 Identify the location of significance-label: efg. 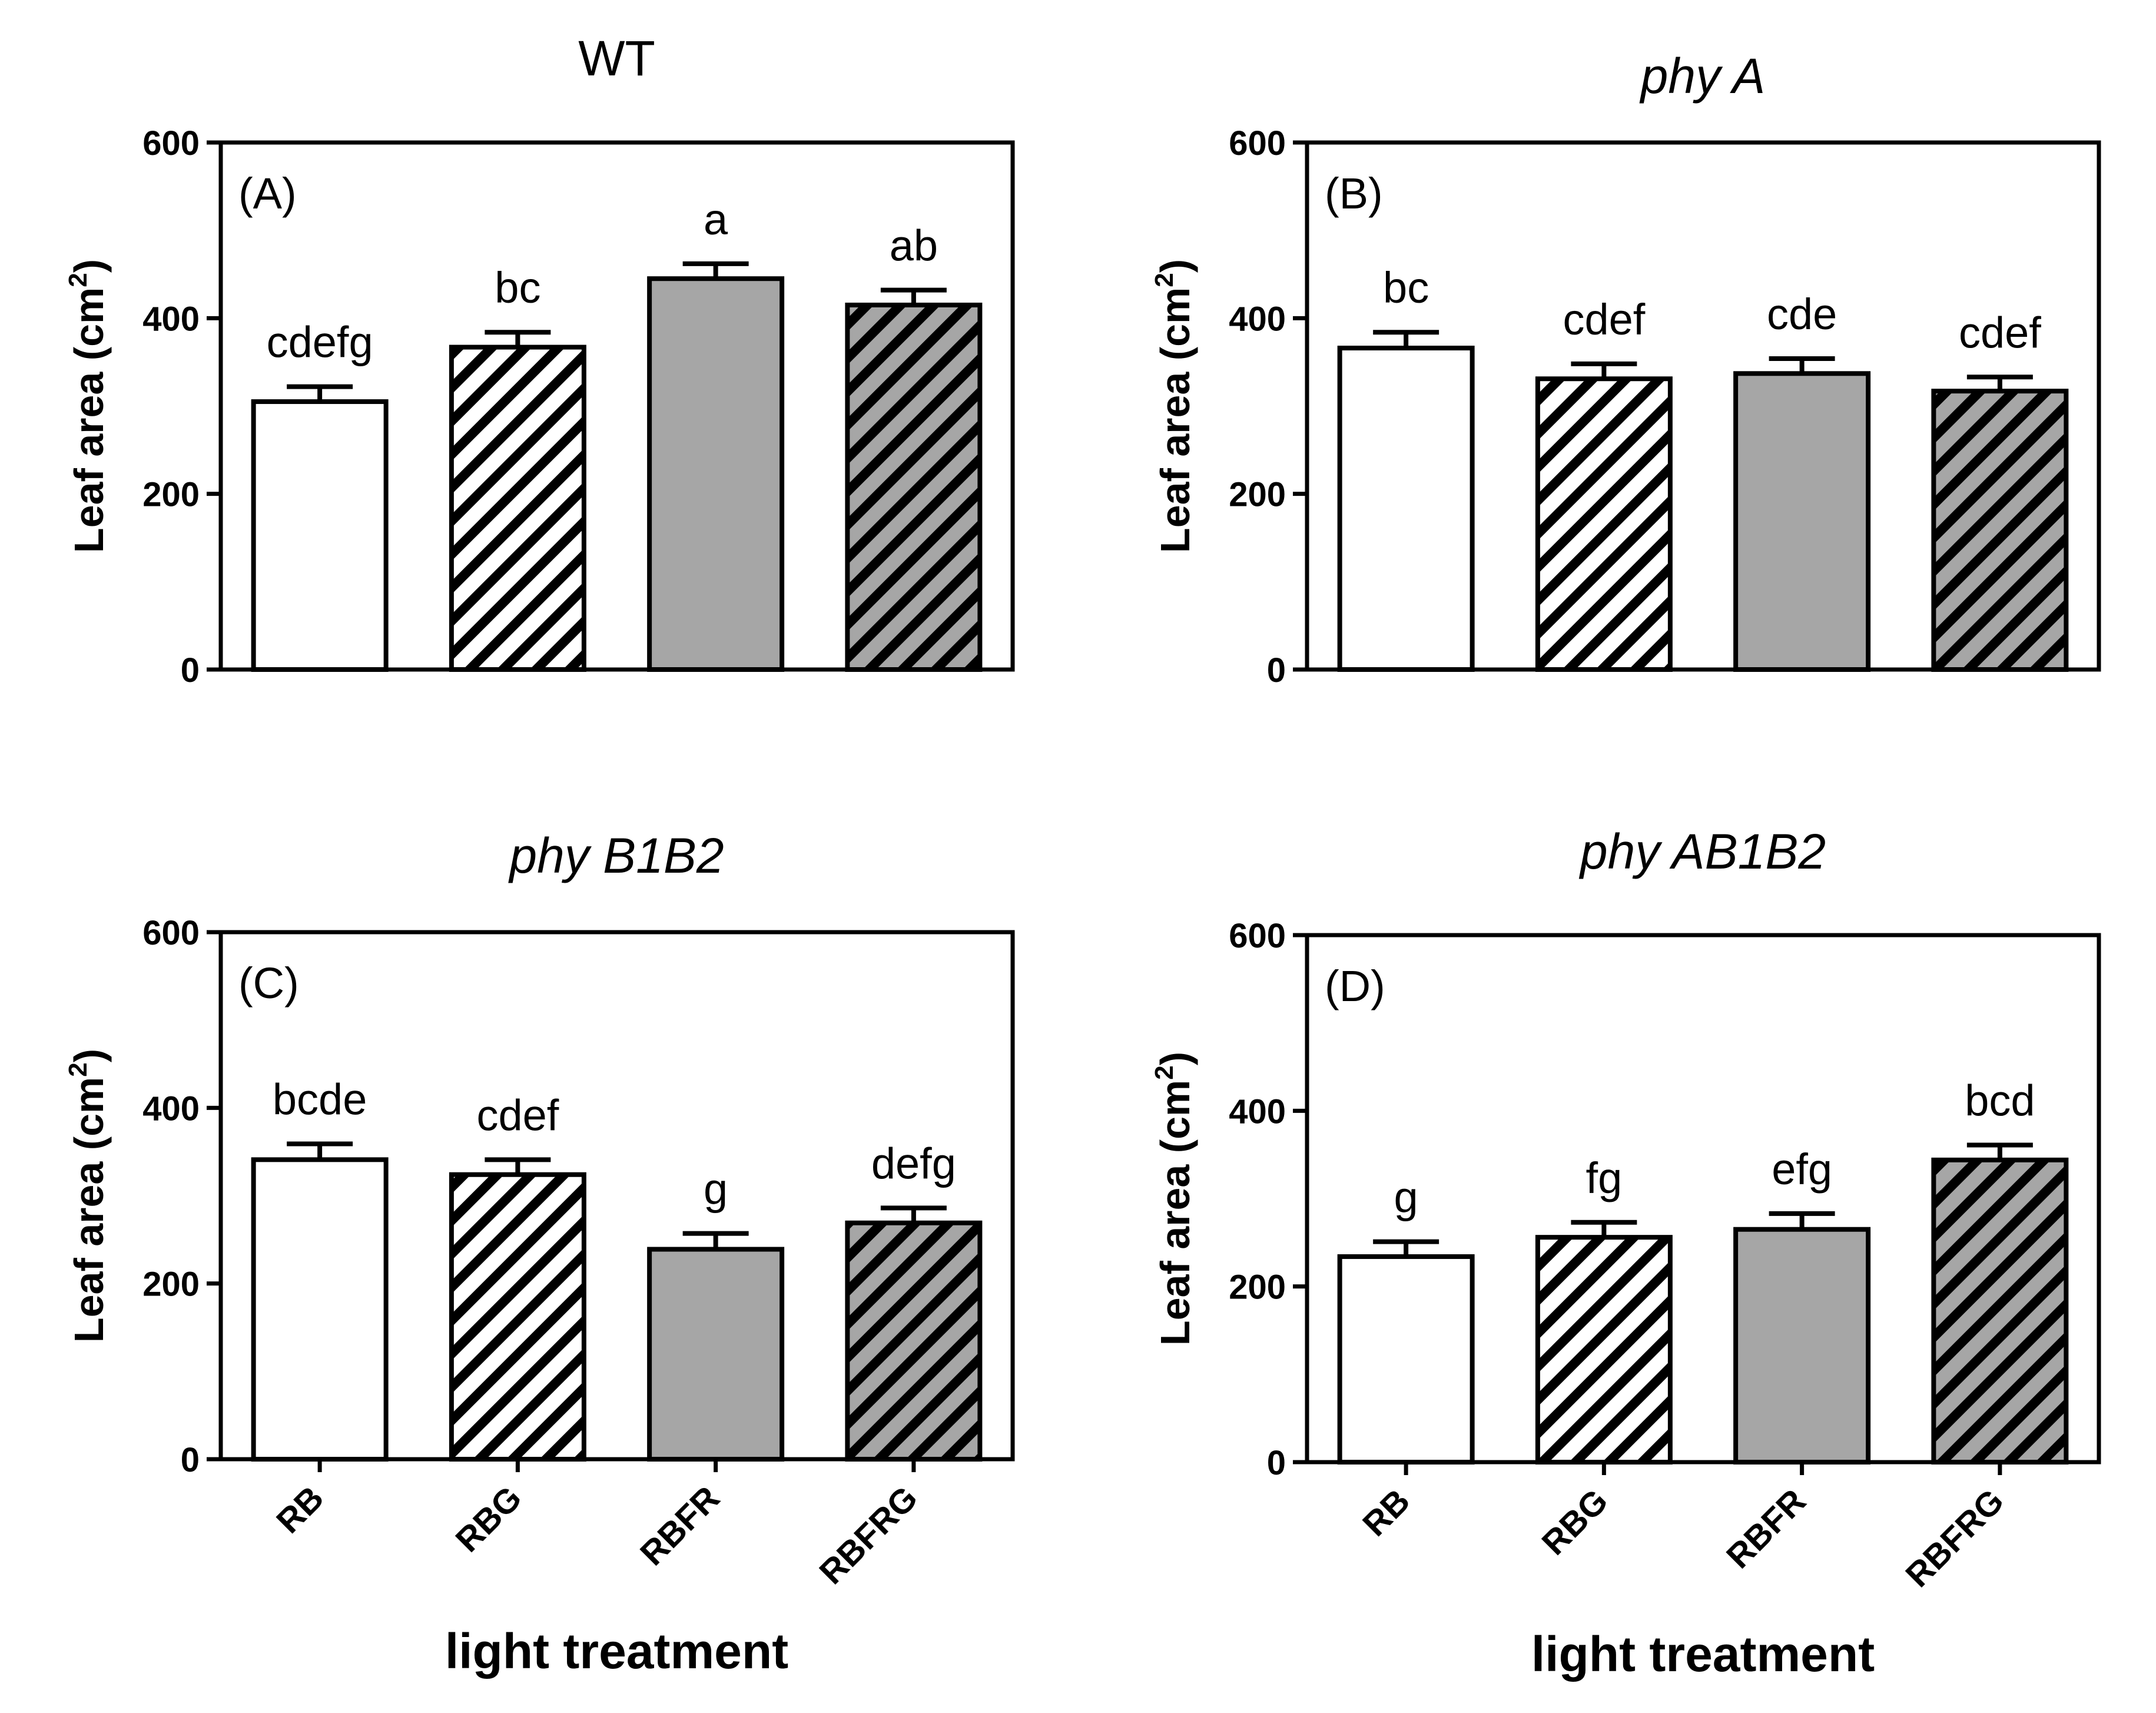
(1802, 1169).